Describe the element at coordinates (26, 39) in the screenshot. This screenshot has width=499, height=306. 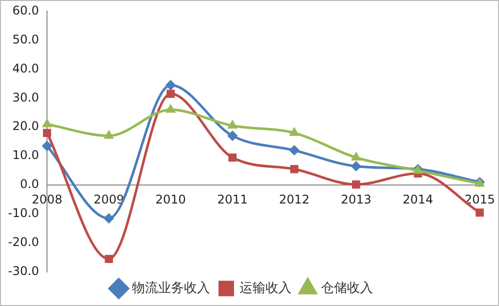
I see `y-tick-label: 50.0` at that location.